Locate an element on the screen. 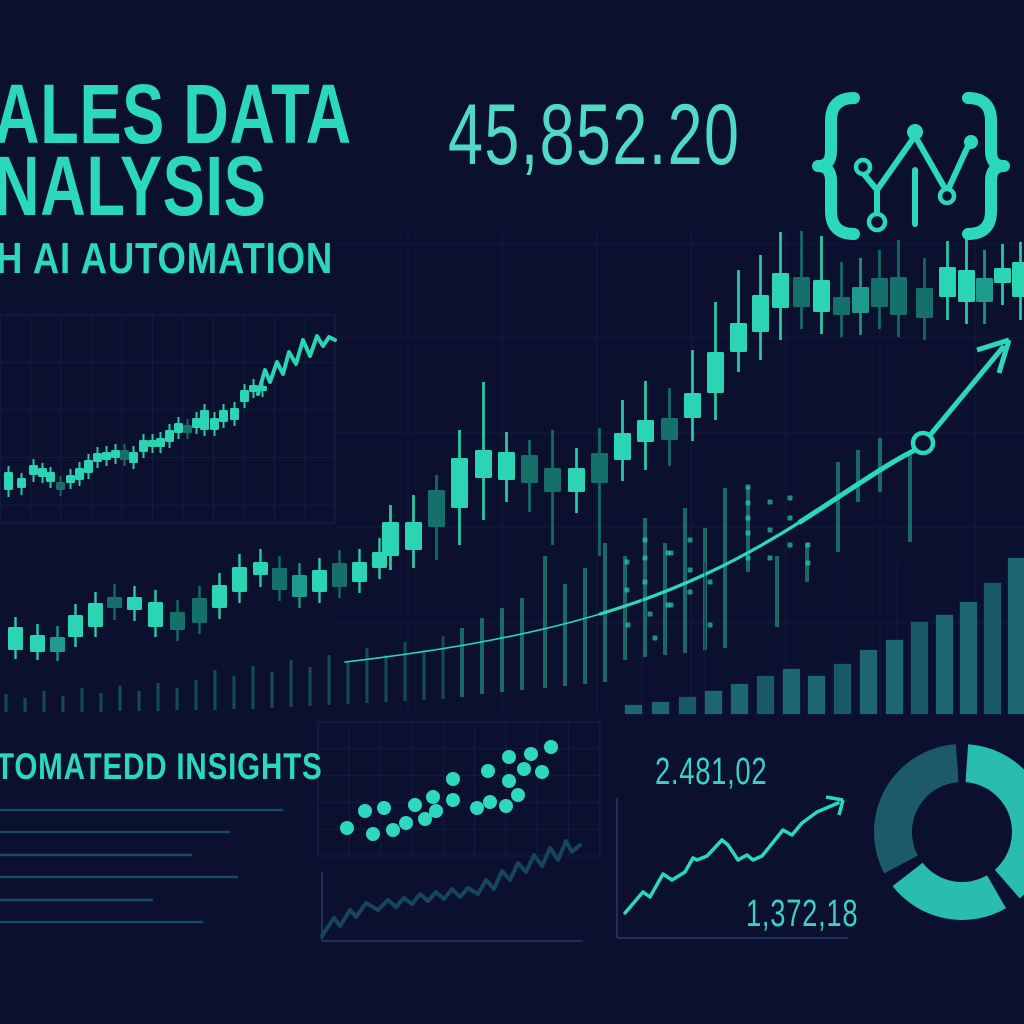 This screenshot has height=1024, width=1024. dot-columns is located at coordinates (717, 562).